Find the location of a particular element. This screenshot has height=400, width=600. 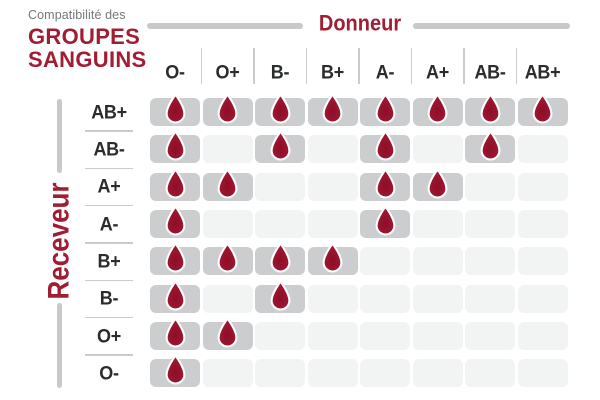

receiver-label-A-: A- is located at coordinates (109, 224).